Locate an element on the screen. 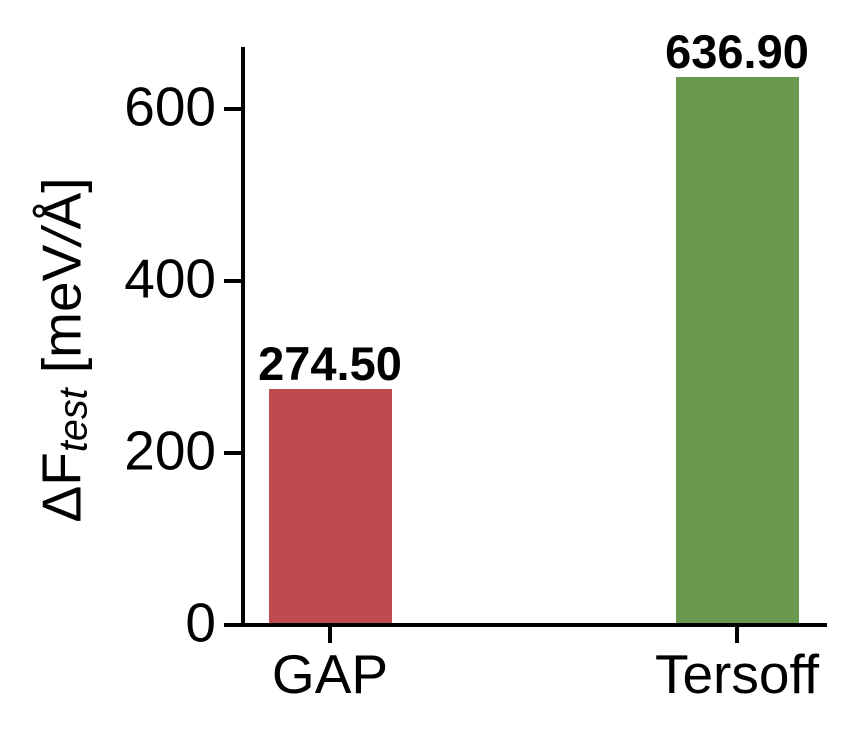 The image size is (857, 739). category-label-tersoff: Tersoff is located at coordinates (737, 674).